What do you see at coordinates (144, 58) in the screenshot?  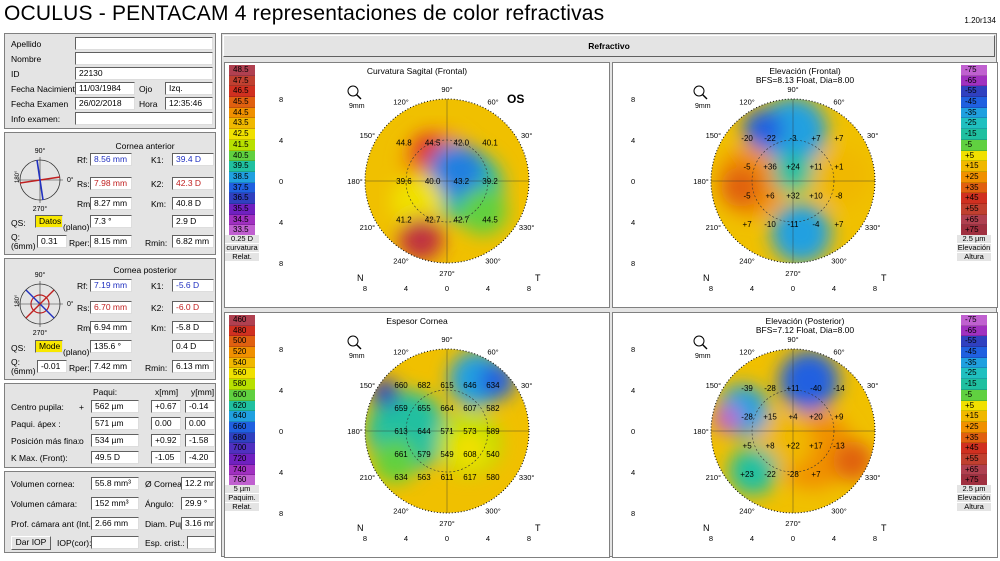 I see `nombre-field` at bounding box center [144, 58].